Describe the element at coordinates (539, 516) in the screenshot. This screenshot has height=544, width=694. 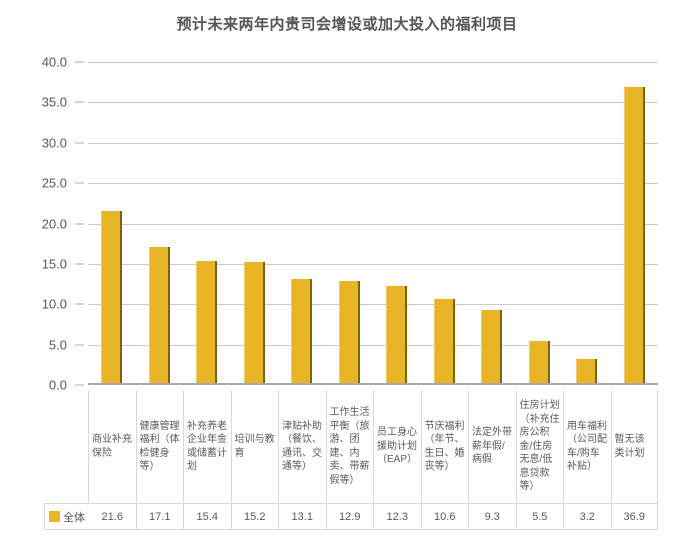
I see `value-cell: 5.5` at that location.